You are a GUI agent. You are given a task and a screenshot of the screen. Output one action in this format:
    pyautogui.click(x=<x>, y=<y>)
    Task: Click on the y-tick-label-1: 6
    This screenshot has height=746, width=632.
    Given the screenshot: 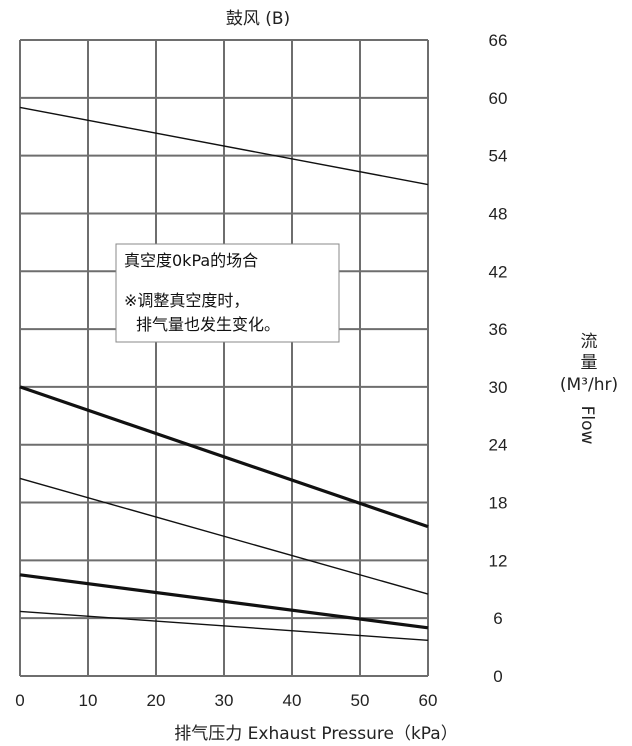 What is the action you would take?
    pyautogui.click(x=497, y=618)
    